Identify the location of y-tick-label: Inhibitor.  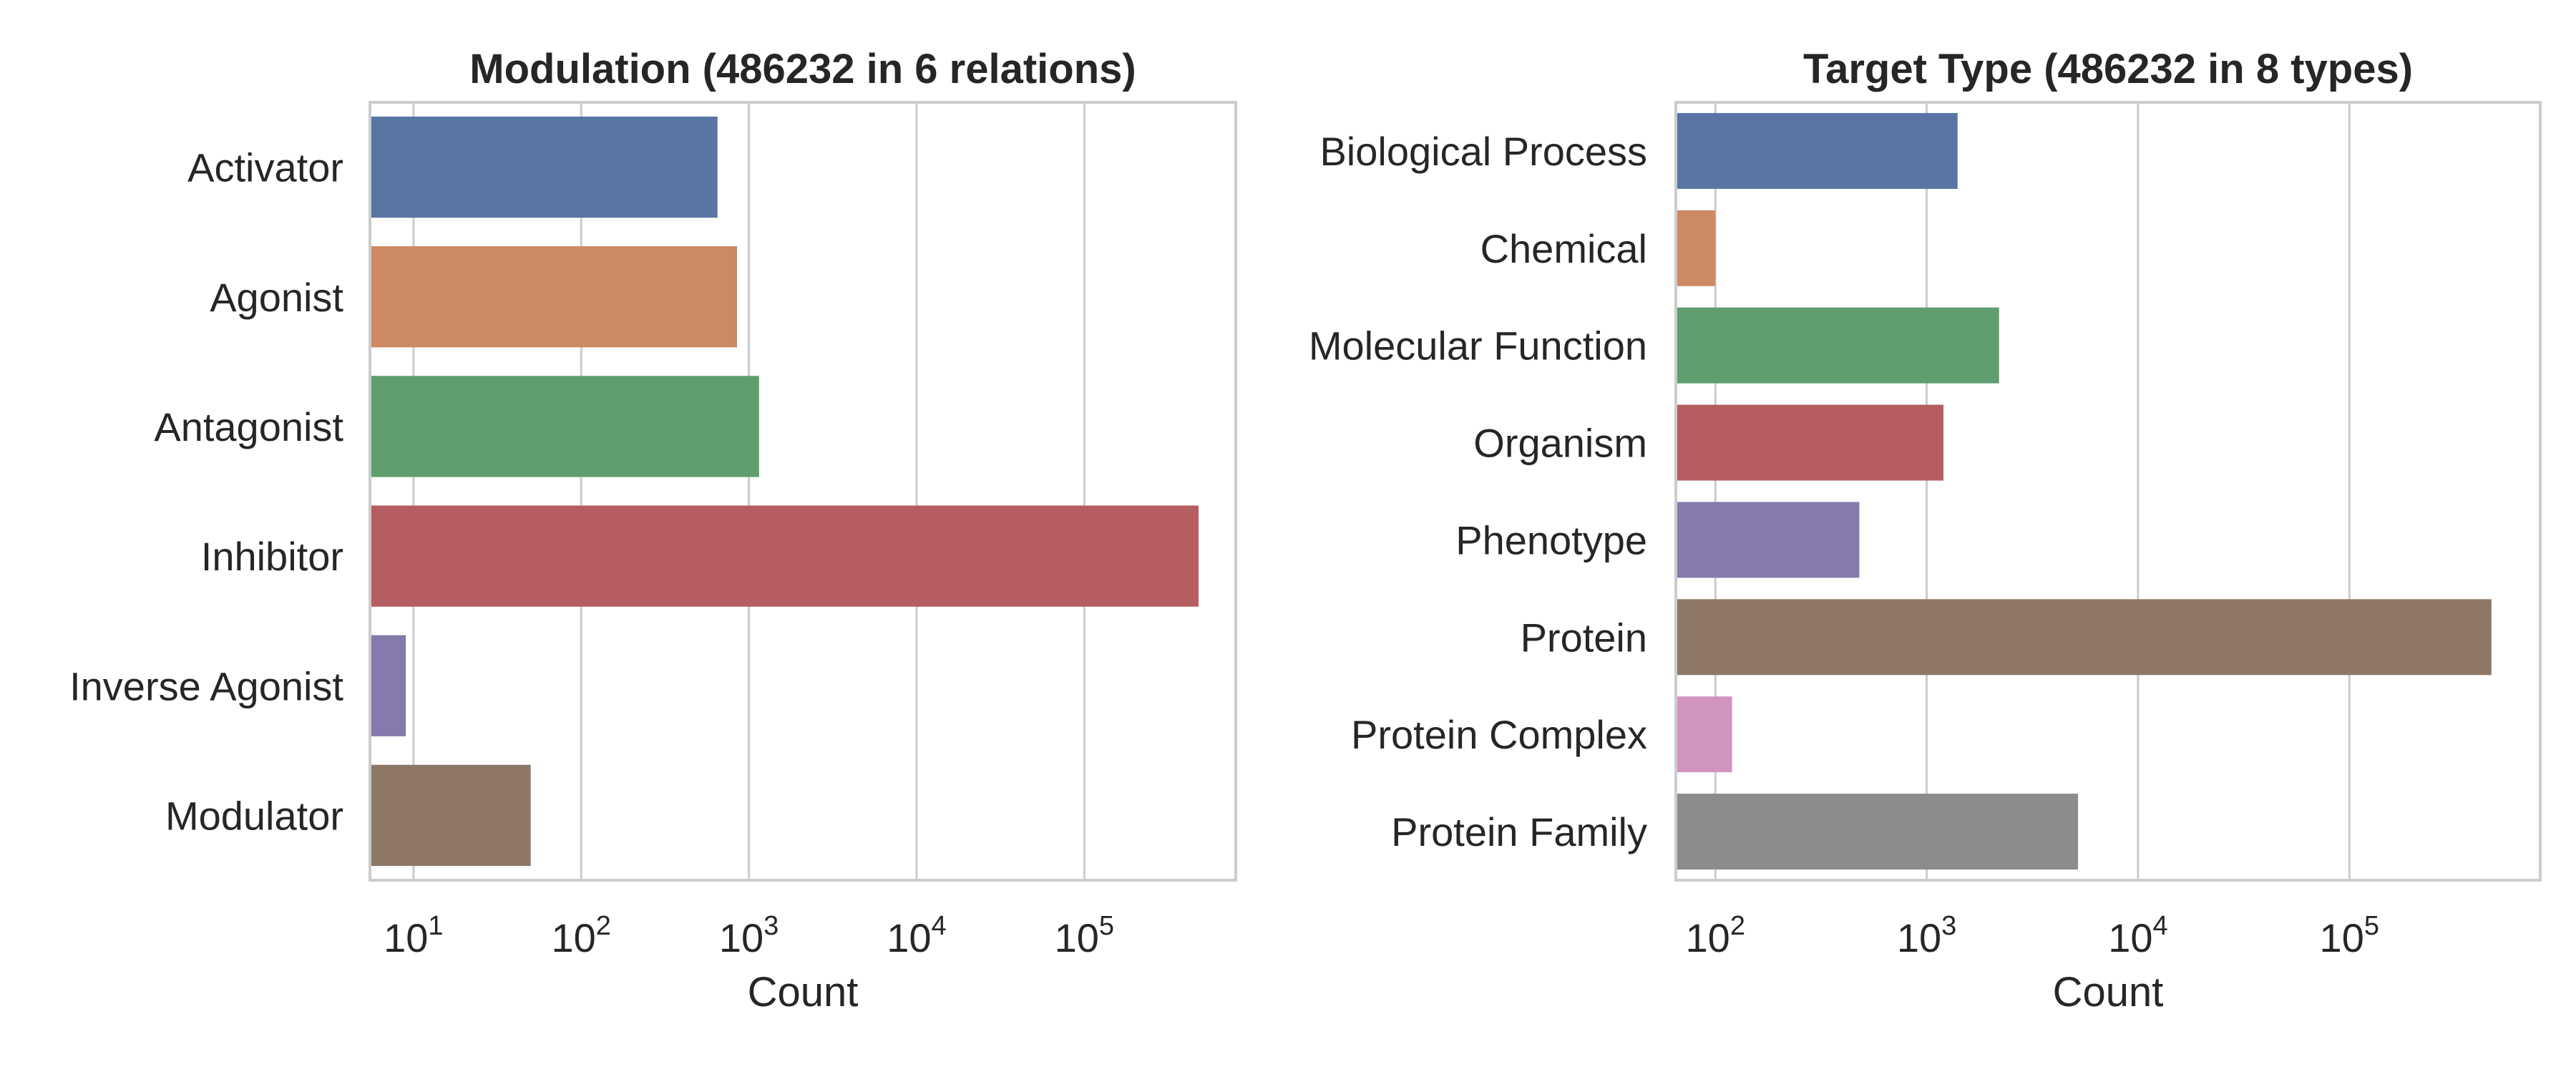
(272, 556).